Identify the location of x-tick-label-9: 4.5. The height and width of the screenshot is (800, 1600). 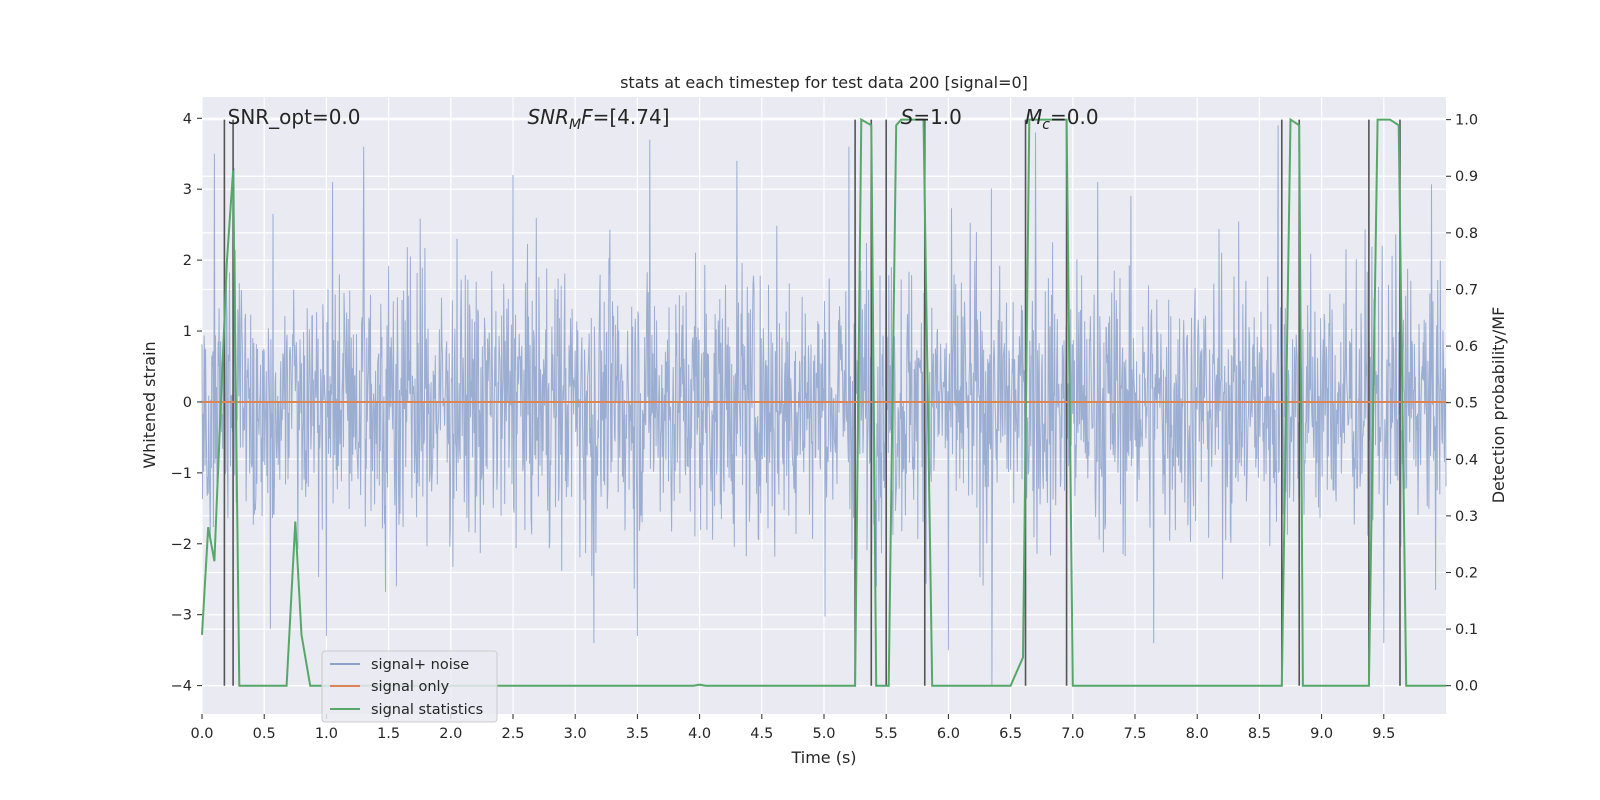
(761, 734).